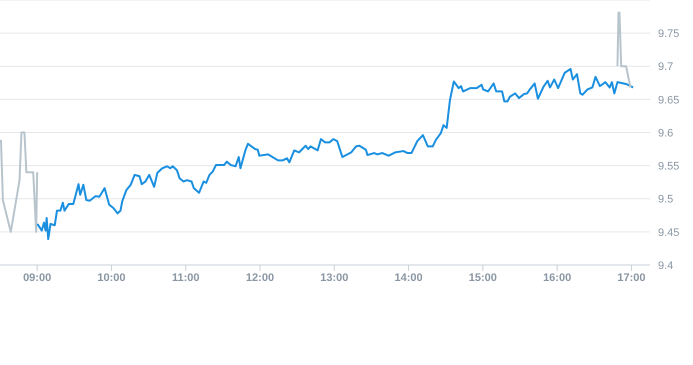 The width and height of the screenshot is (693, 365). Describe the element at coordinates (669, 34) in the screenshot. I see `y-tick-label: 9.75` at that location.